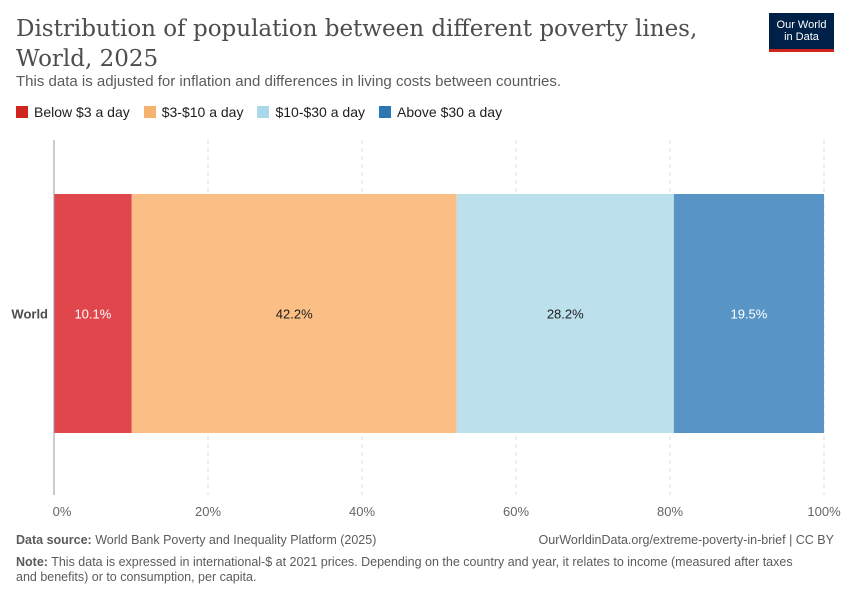 The height and width of the screenshot is (600, 850). What do you see at coordinates (801, 37) in the screenshot?
I see `logo-line-2: in Data` at bounding box center [801, 37].